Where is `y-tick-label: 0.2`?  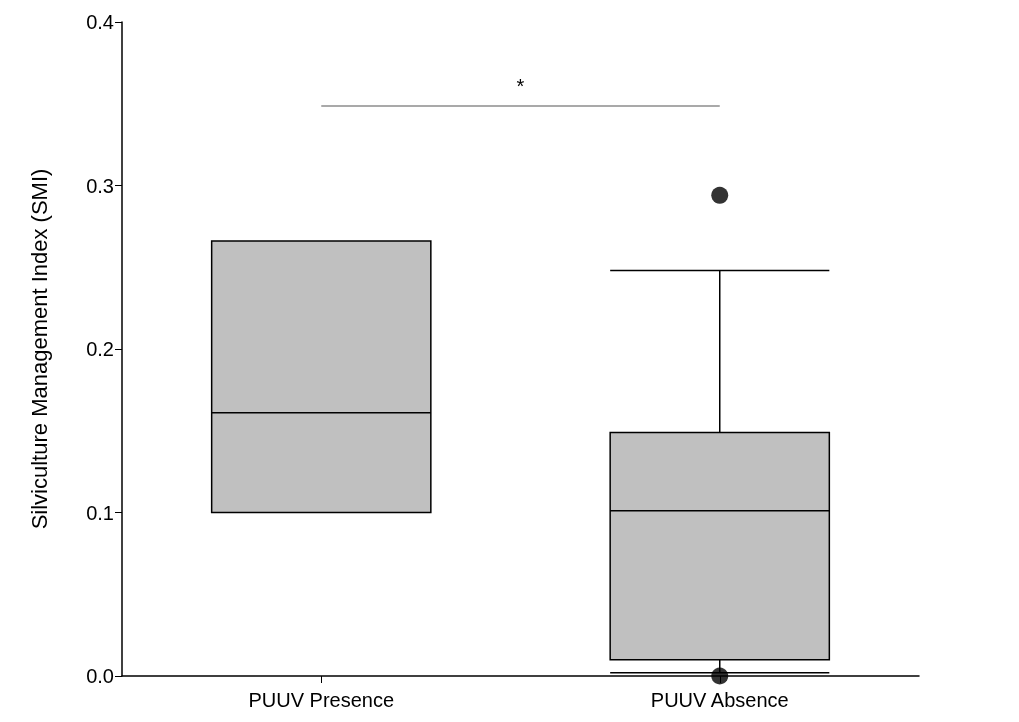
y-tick-label: 0.2 is located at coordinates (100, 349).